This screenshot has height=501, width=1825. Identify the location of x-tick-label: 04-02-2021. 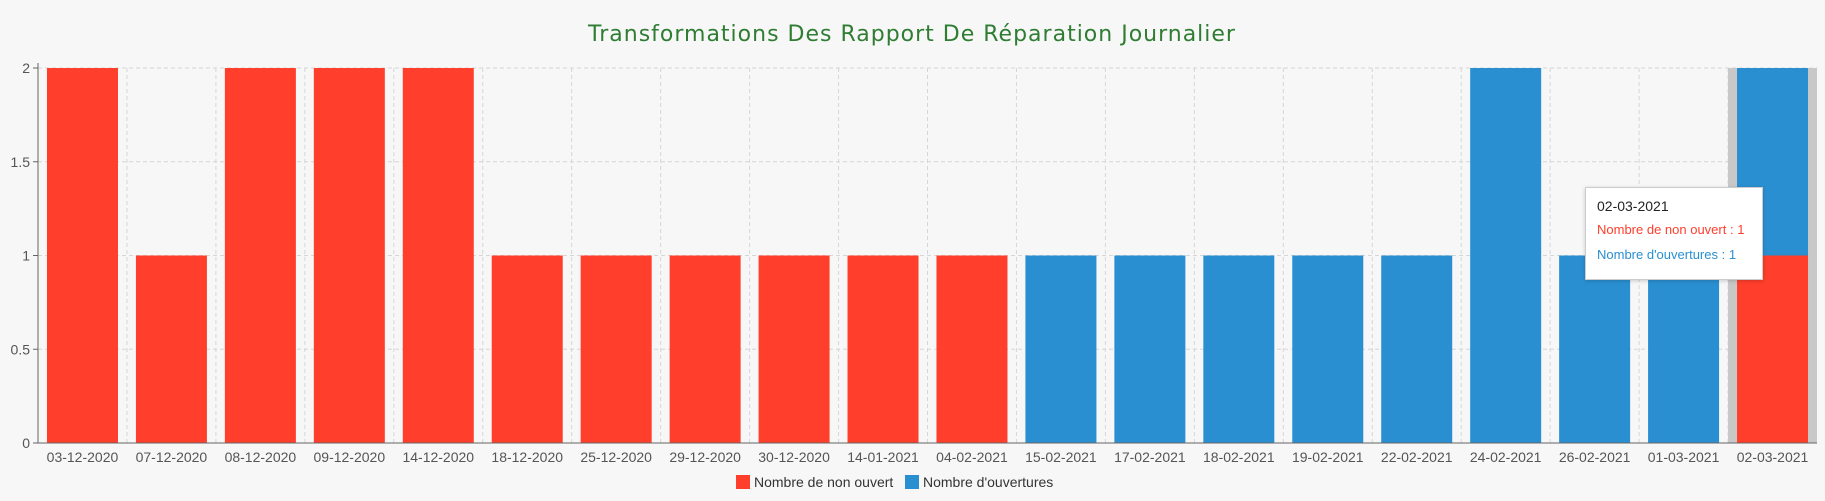
(972, 457).